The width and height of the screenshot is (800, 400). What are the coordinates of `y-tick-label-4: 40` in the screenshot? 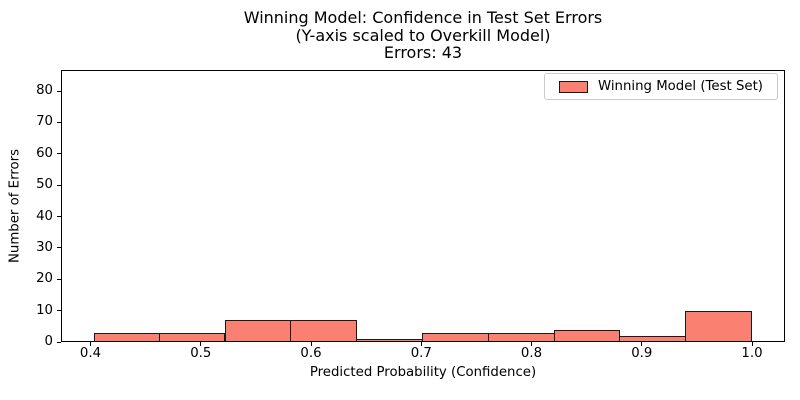 It's located at (44, 216).